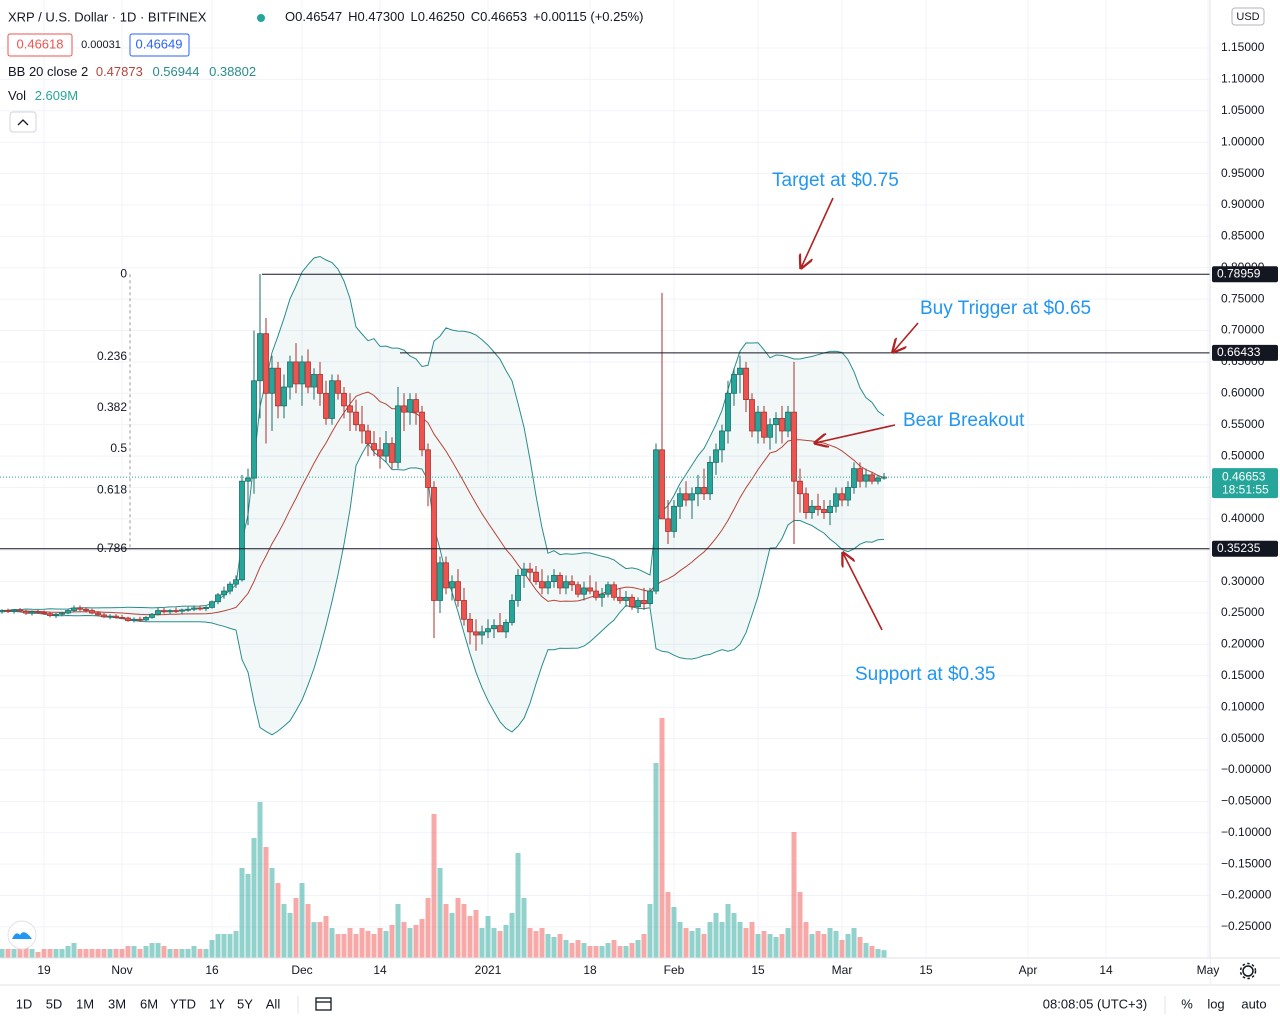  Describe the element at coordinates (1187, 1003) in the screenshot. I see `percent-toggle: %` at that location.